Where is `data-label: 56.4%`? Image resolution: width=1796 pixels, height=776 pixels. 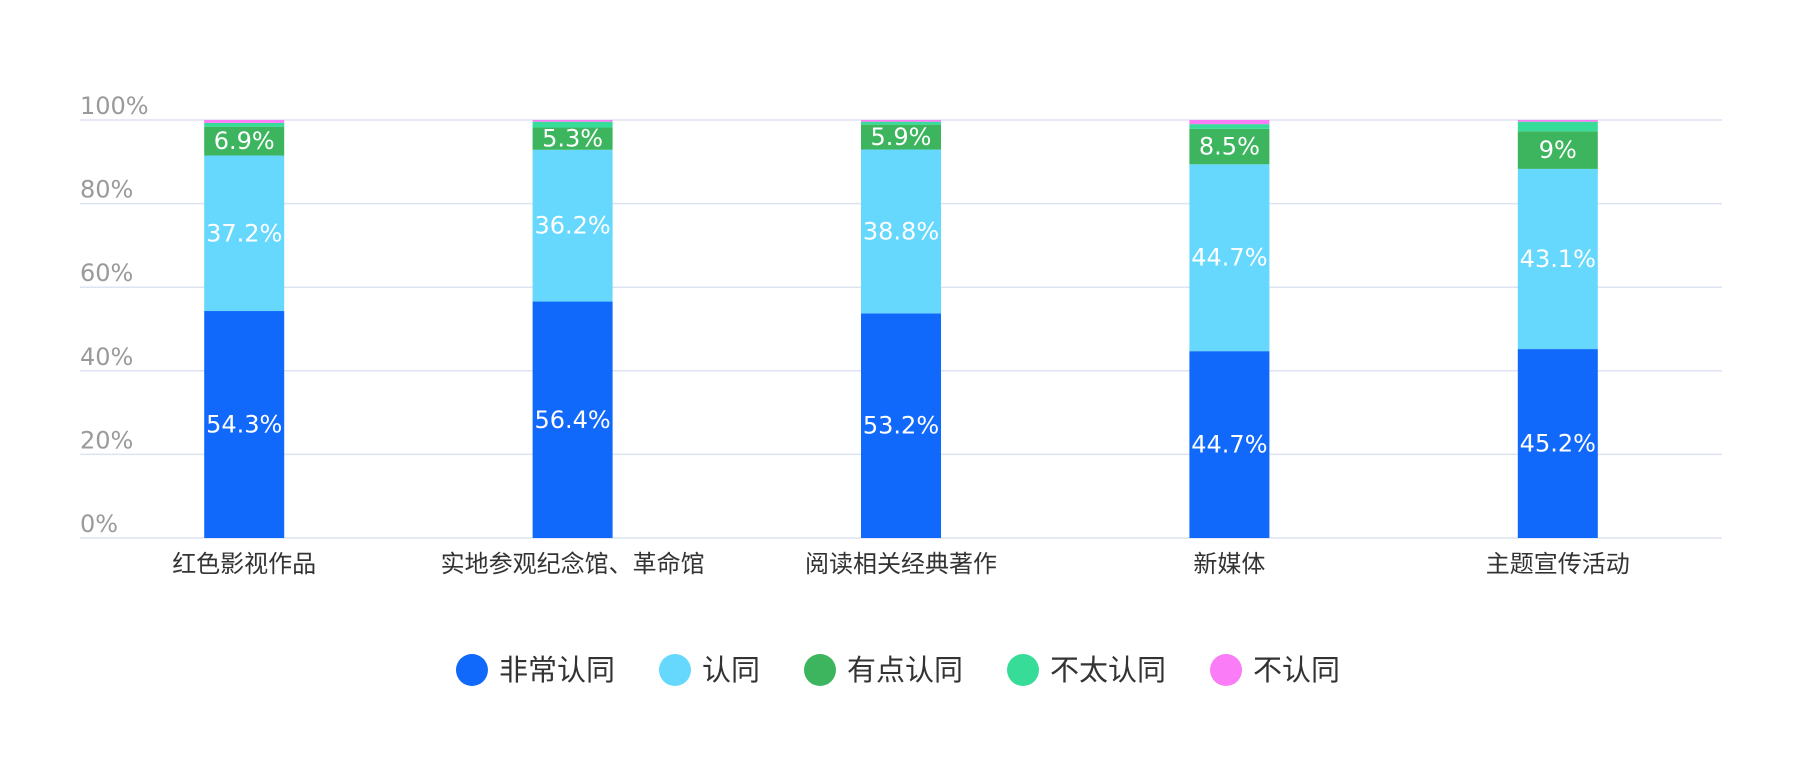 data-label: 56.4% is located at coordinates (572, 420).